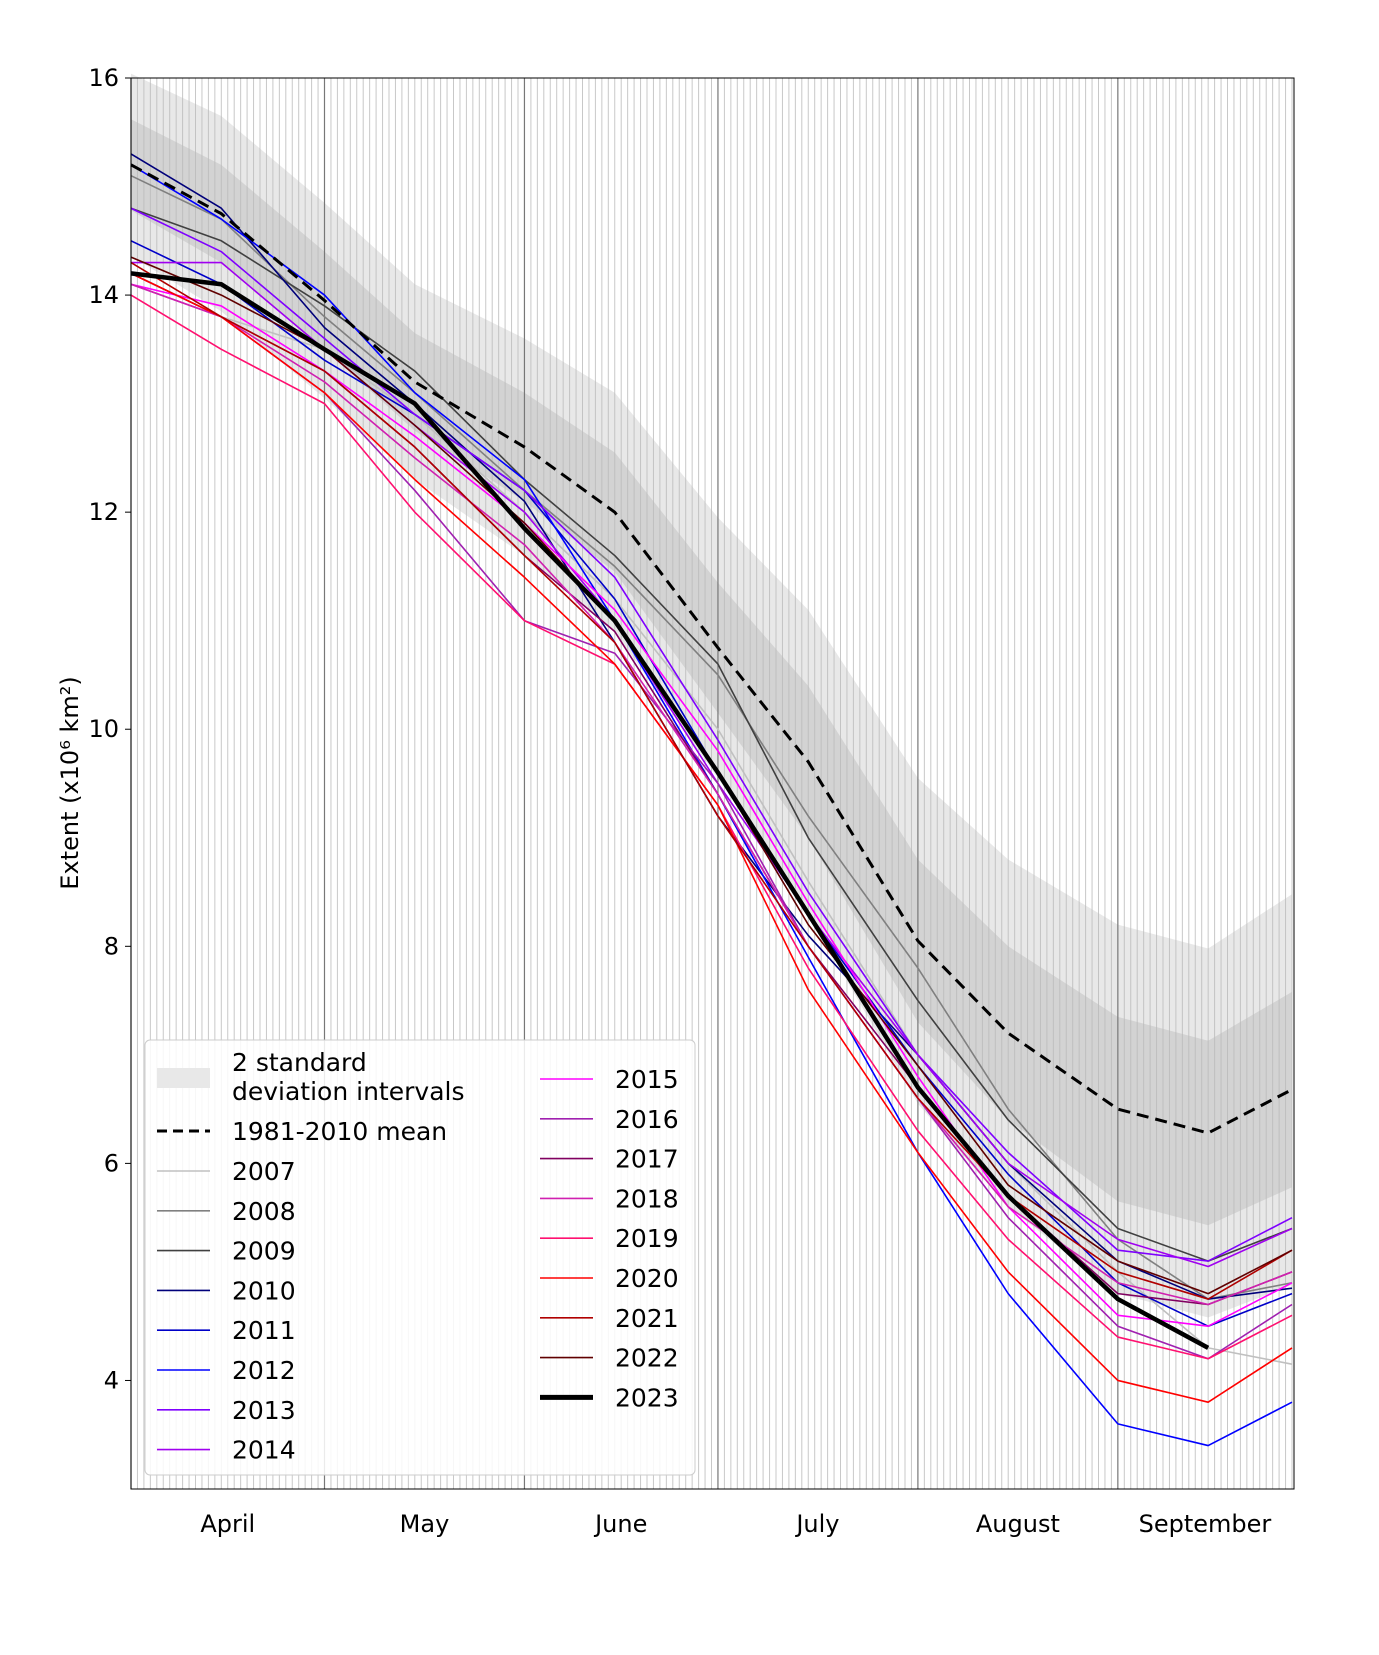  I want to click on legend-box, so click(420, 1257).